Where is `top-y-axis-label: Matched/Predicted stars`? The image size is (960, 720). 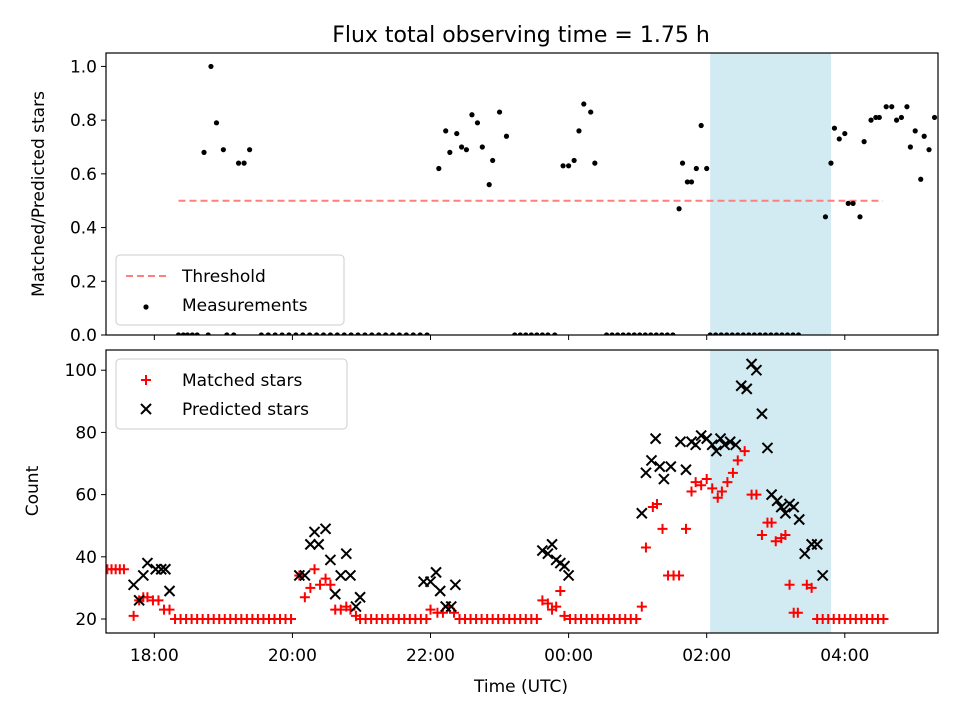
top-y-axis-label: Matched/Predicted stars is located at coordinates (39, 194).